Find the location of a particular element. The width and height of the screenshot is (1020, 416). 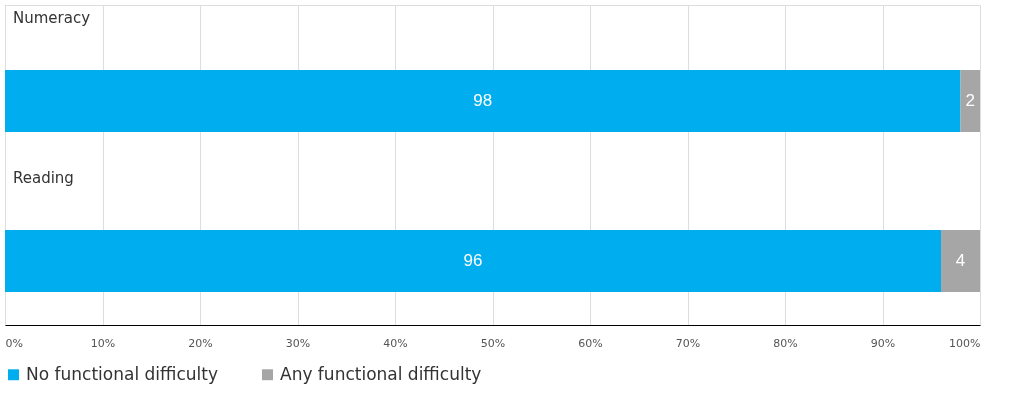

x-tick-label: 80% is located at coordinates (785, 343).